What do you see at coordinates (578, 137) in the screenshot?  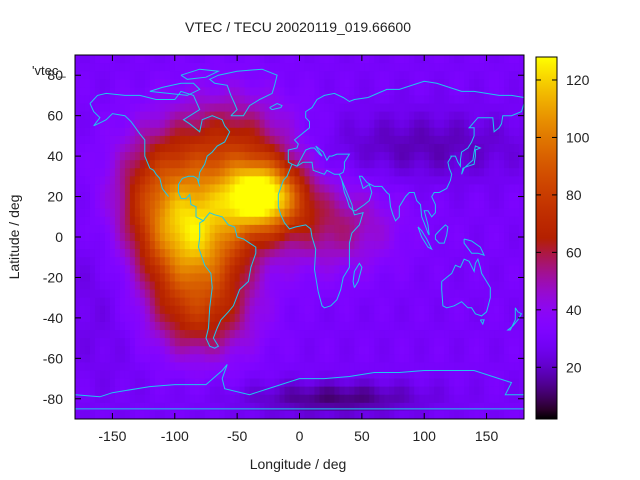 I see `colorbar-tick-label: 100` at bounding box center [578, 137].